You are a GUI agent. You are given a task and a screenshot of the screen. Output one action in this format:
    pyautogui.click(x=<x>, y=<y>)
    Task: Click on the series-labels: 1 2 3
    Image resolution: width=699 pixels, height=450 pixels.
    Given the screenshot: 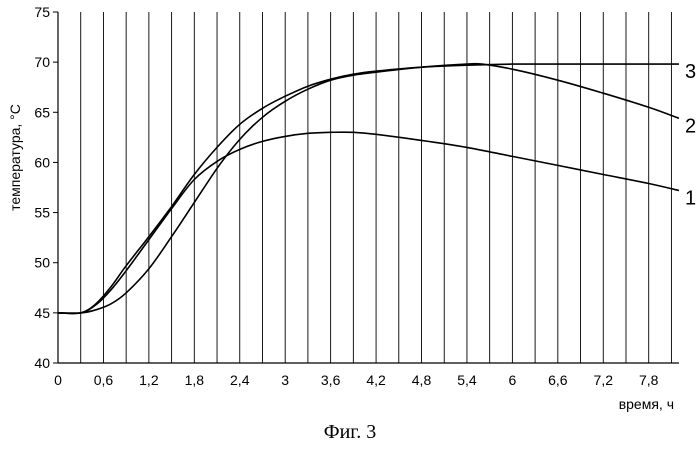 What is the action you would take?
    pyautogui.click(x=690, y=135)
    